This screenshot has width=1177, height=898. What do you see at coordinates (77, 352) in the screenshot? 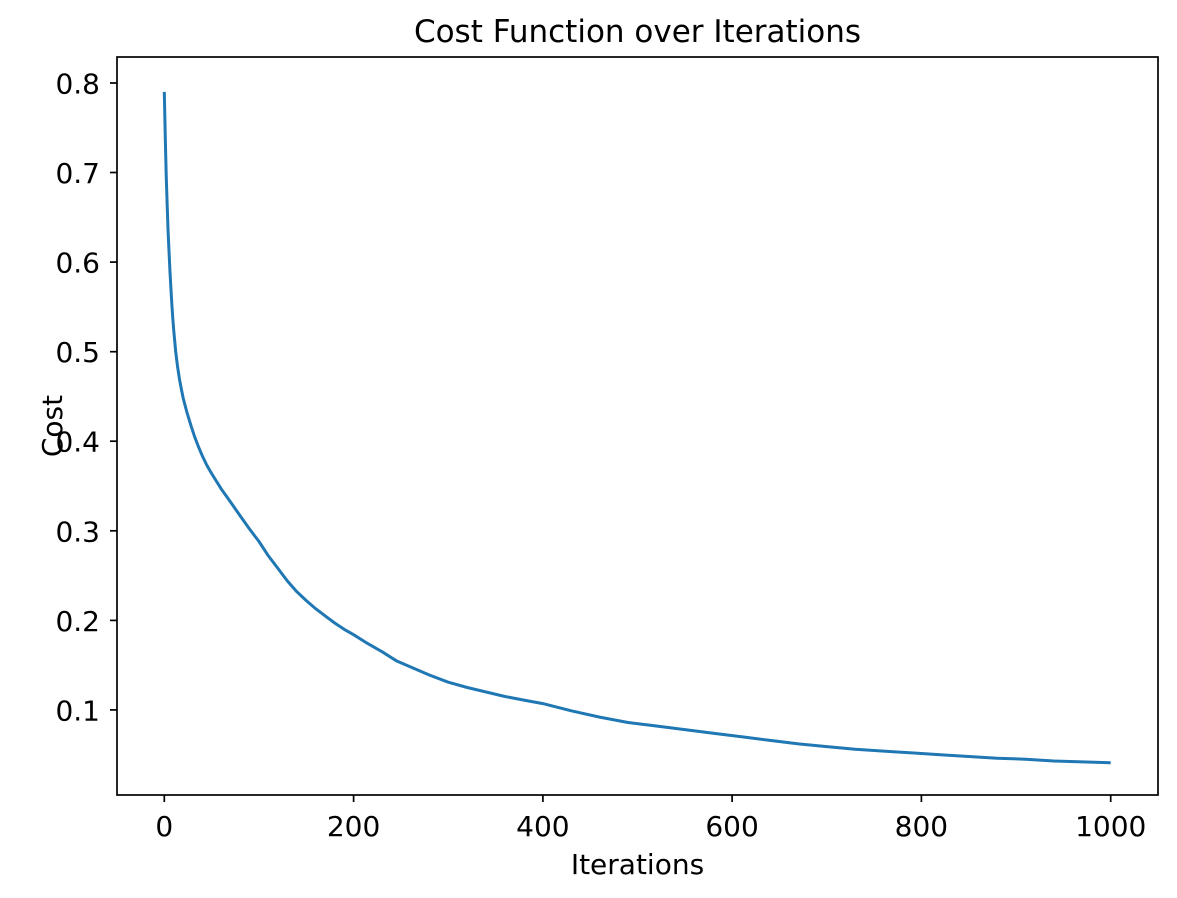
I see `y-tick-label: 0.5` at bounding box center [77, 352].